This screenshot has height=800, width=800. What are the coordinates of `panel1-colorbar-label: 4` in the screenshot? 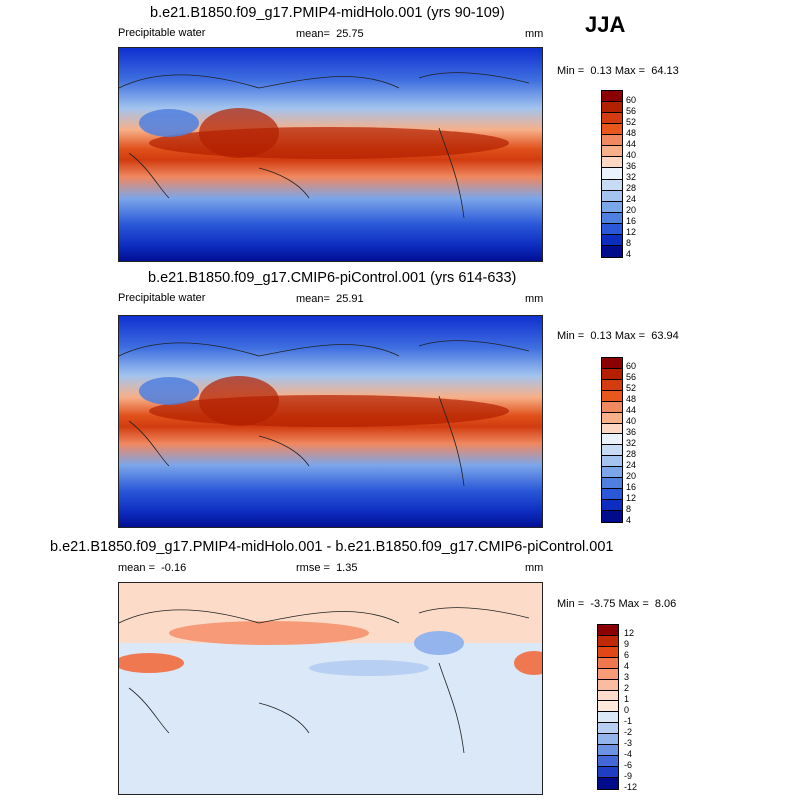 It's located at (629, 254).